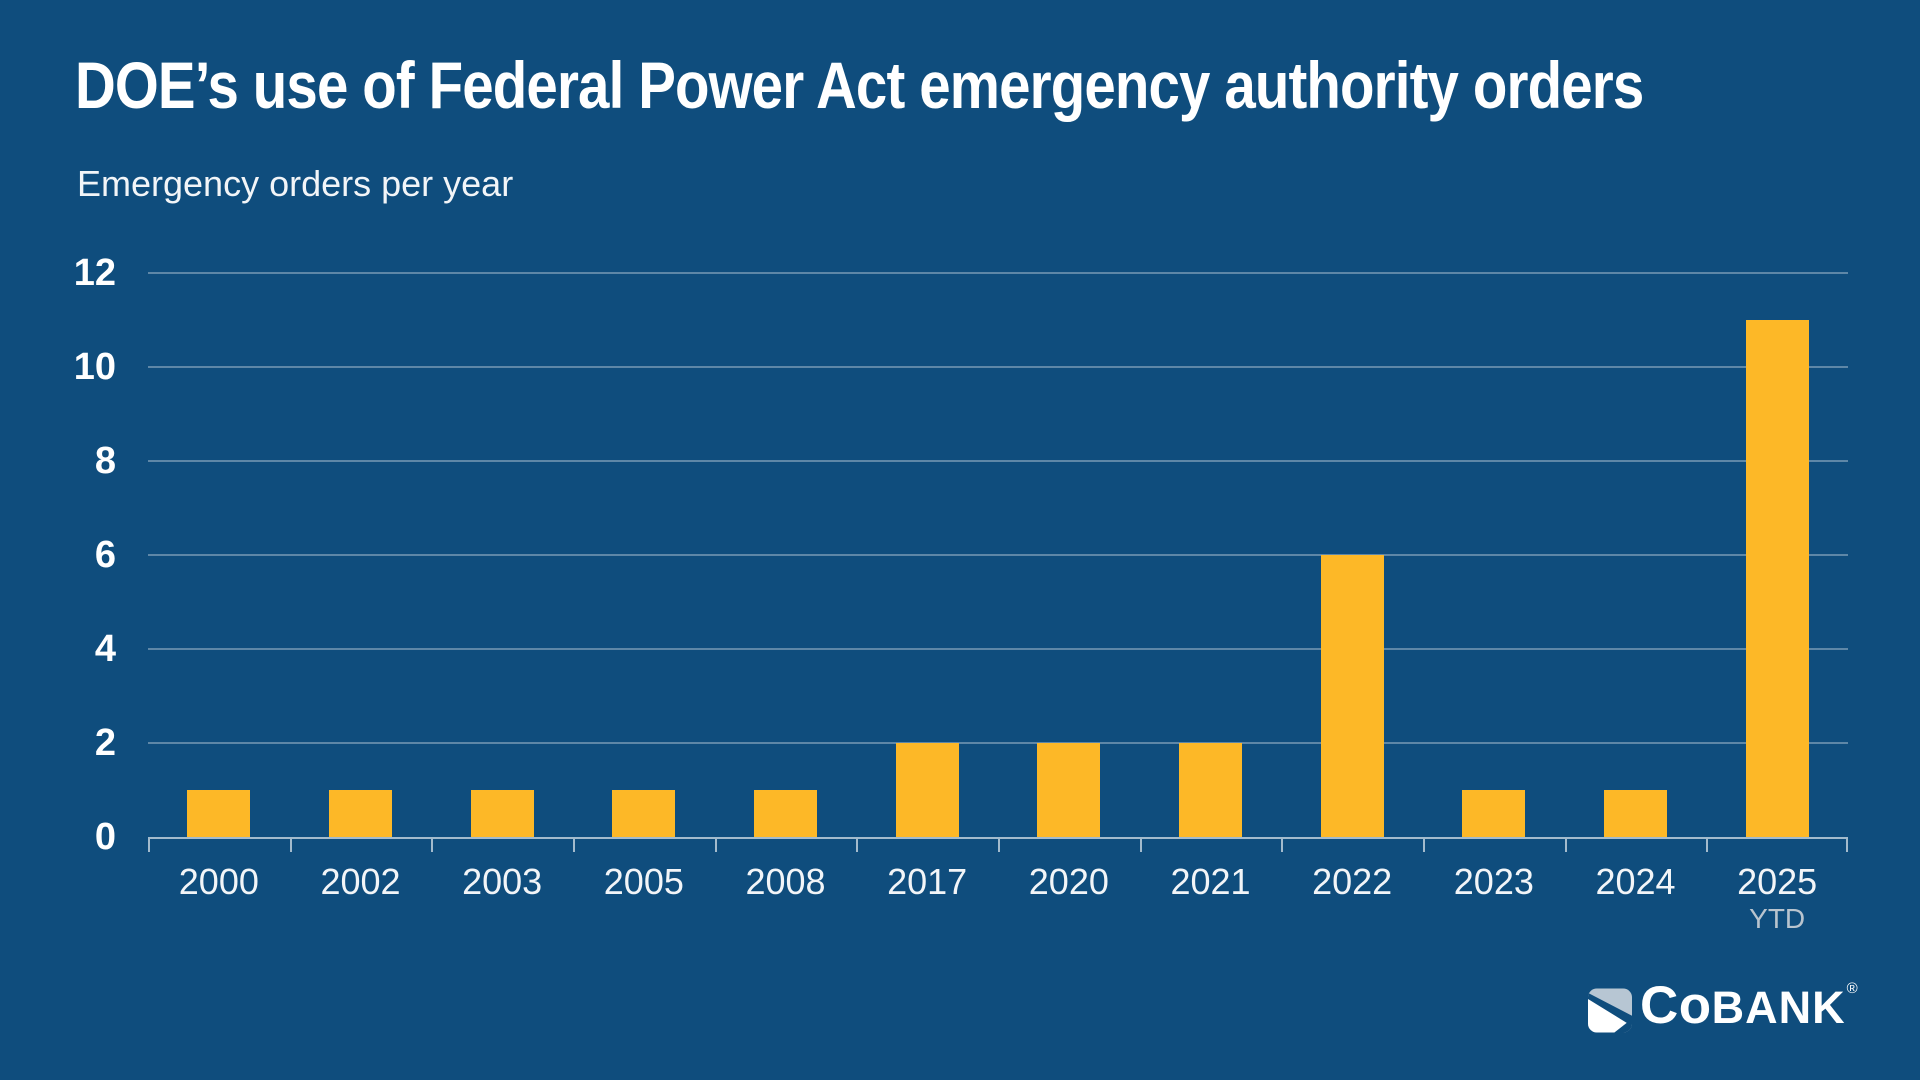 The height and width of the screenshot is (1080, 1920). I want to click on wordmark-bank: BANK, so click(1778, 1007).